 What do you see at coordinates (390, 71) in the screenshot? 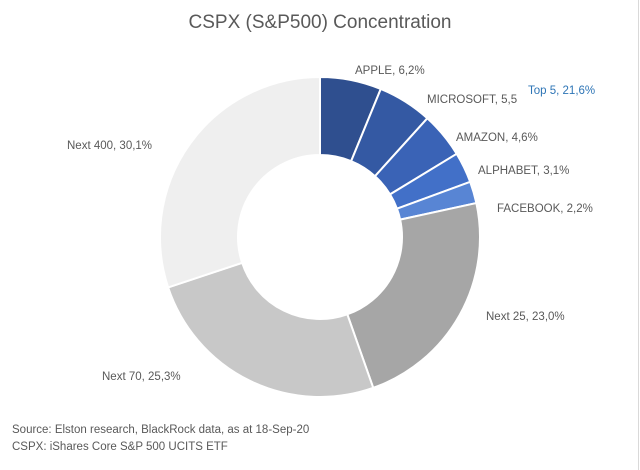
I see `label-apple: APPLE, 6,2%` at bounding box center [390, 71].